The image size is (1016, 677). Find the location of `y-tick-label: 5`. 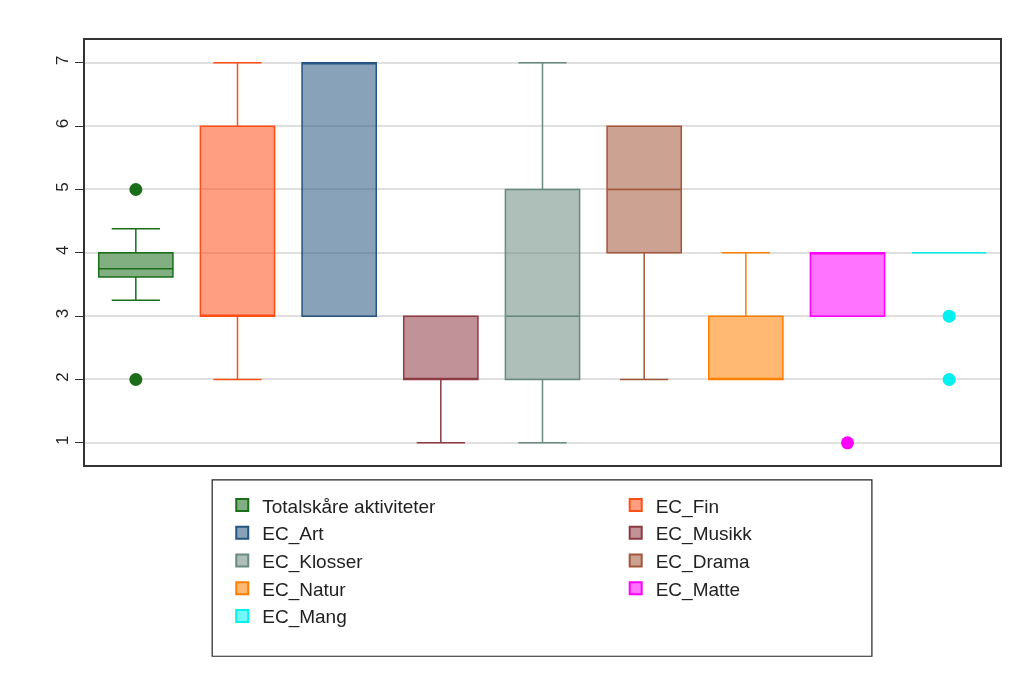

y-tick-label: 5 is located at coordinates (63, 187).